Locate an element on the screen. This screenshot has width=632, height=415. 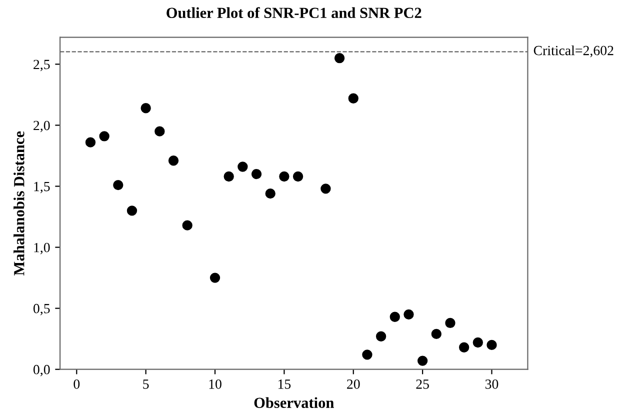
y-tick-label: 1,5 is located at coordinates (42, 188).